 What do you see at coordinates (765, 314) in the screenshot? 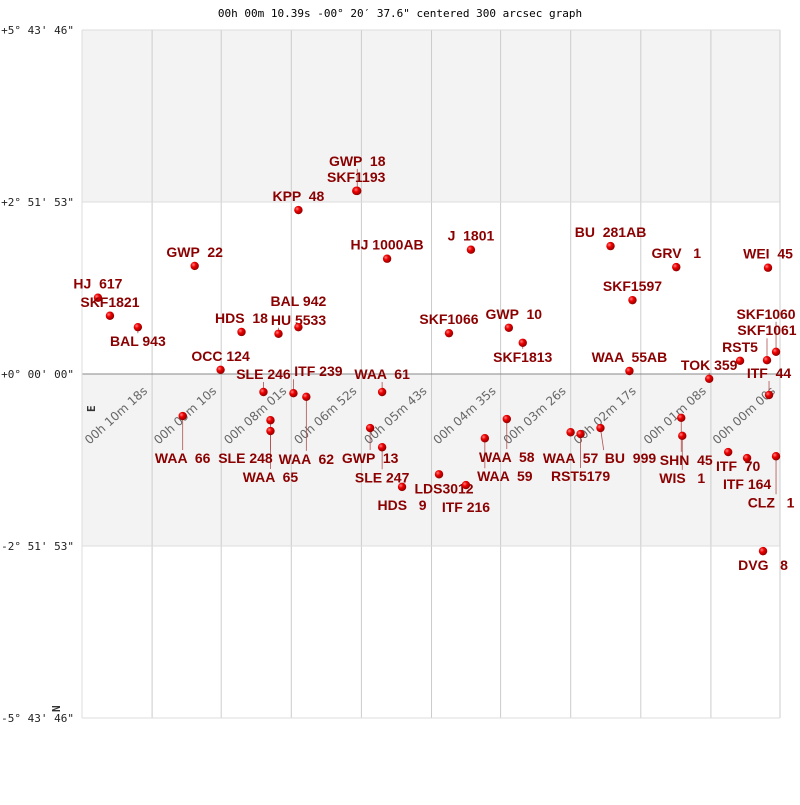
I see `star-label: SKF1060` at bounding box center [765, 314].